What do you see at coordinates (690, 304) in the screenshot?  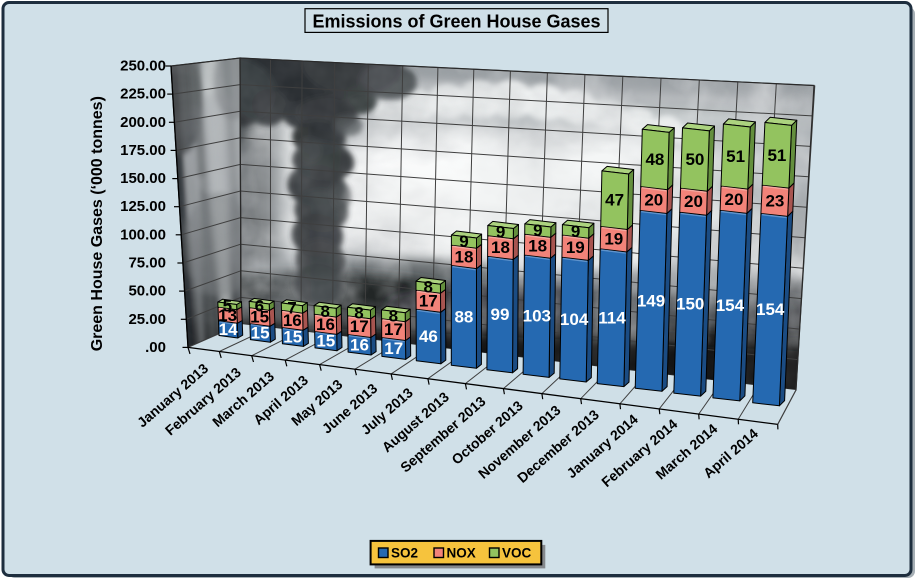 I see `svg-text: 150` at bounding box center [690, 304].